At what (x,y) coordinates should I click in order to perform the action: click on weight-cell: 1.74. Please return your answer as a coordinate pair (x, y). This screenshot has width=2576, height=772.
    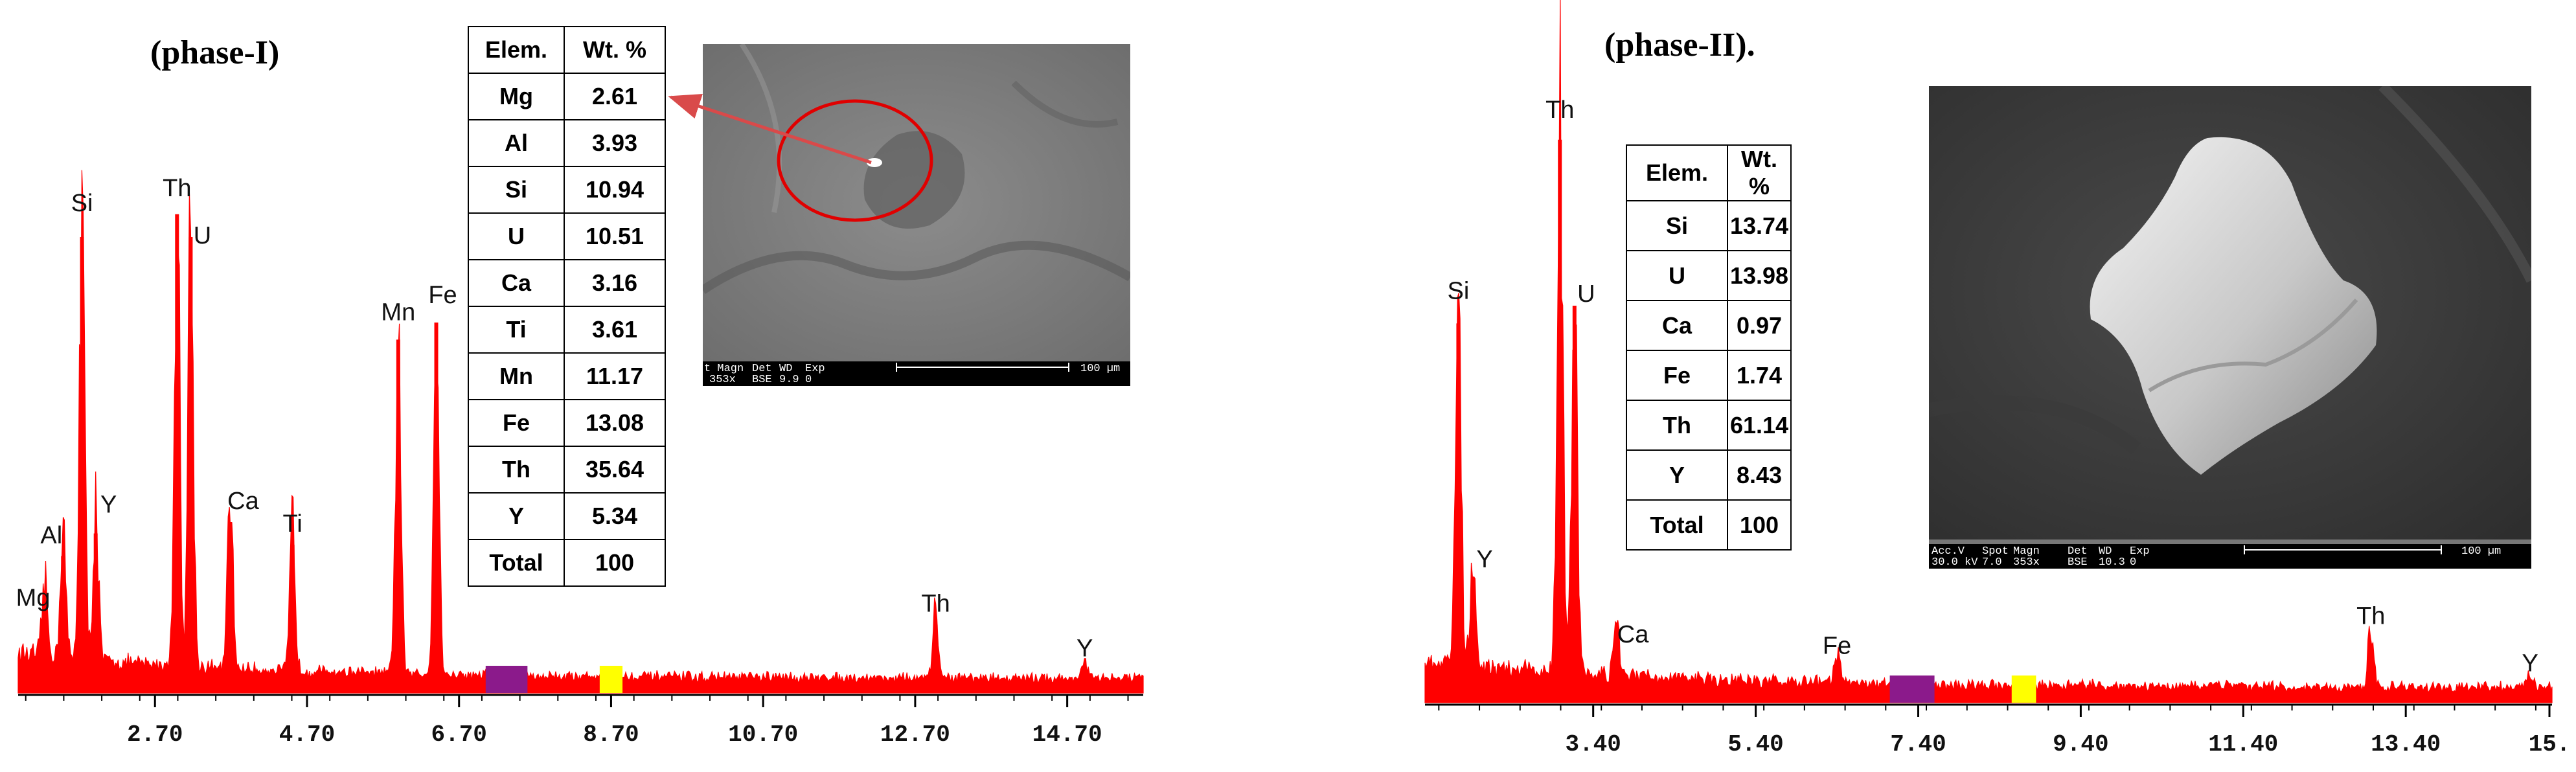
    Looking at the image, I should click on (1759, 375).